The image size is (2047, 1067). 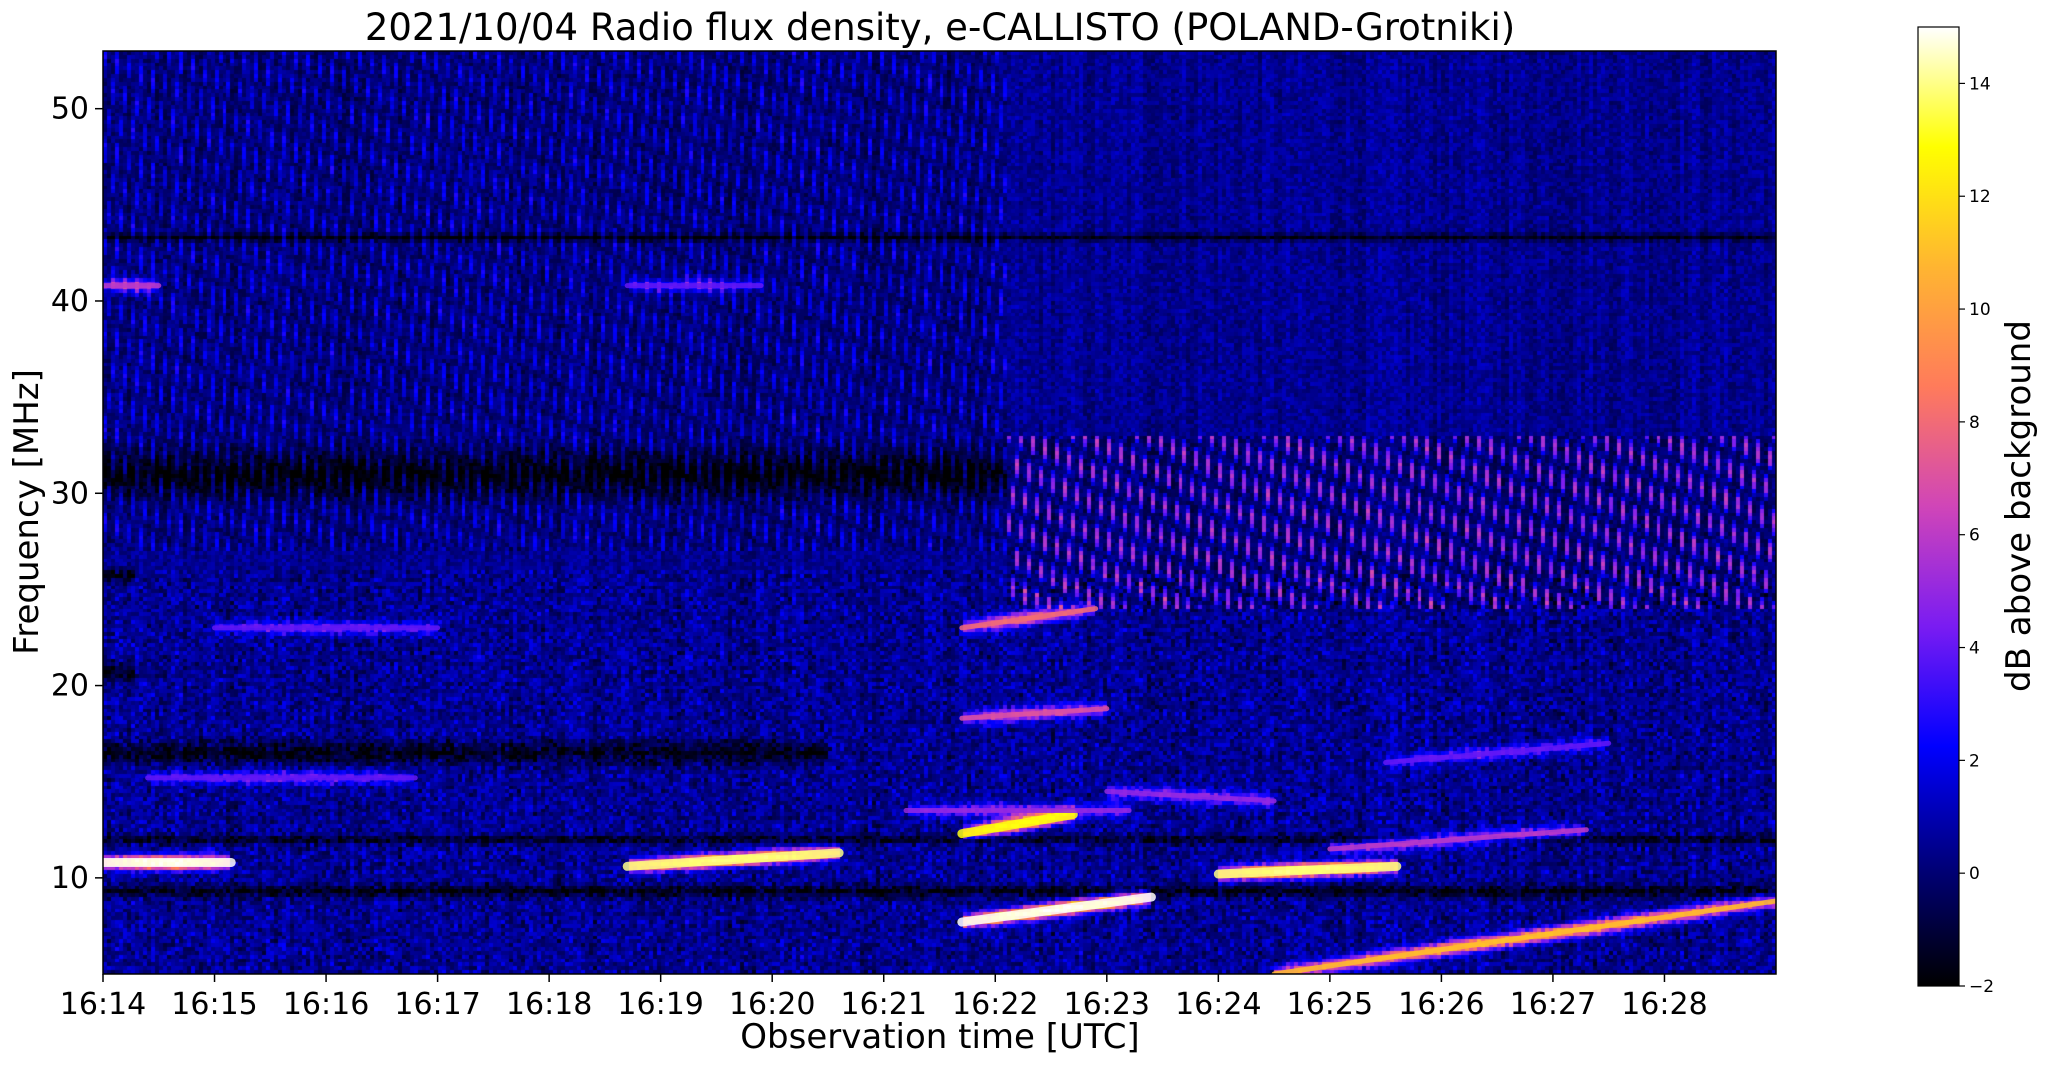 What do you see at coordinates (1553, 1004) in the screenshot?
I see `x-tick-label: 16:27` at bounding box center [1553, 1004].